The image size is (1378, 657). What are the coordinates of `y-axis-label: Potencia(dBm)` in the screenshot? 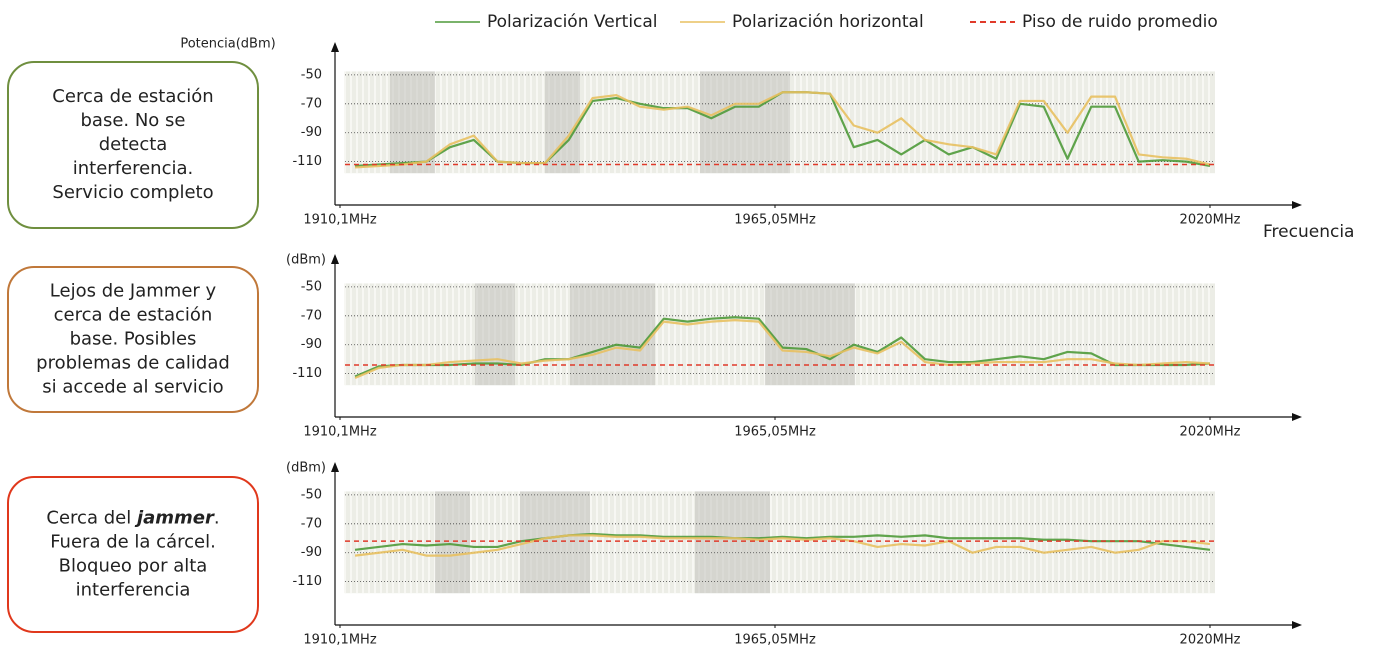 It's located at (227, 44).